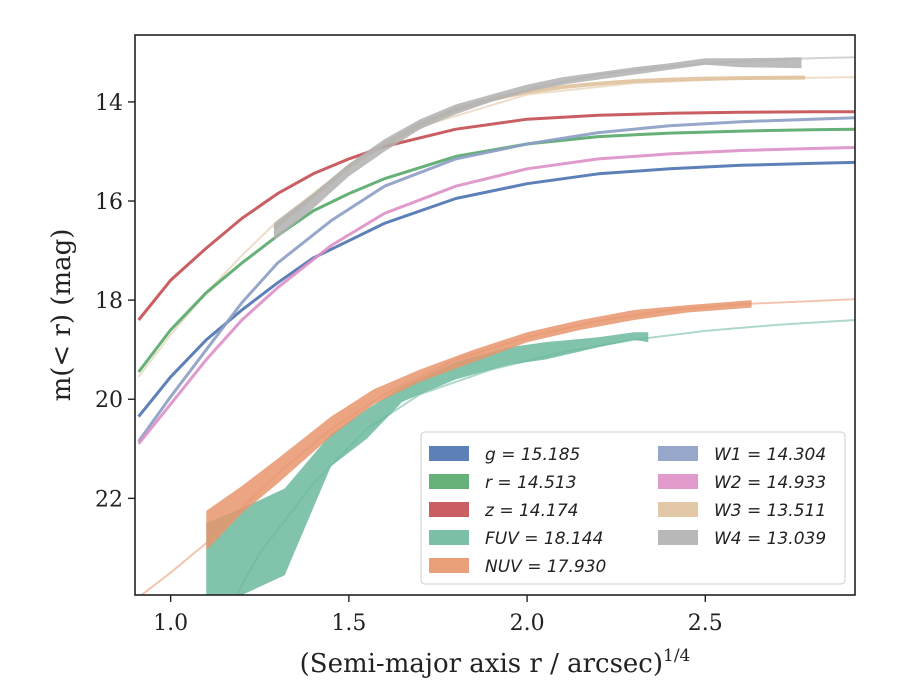 Image resolution: width=900 pixels, height=700 pixels. I want to click on legend-item-r: r = 14.513, so click(503, 483).